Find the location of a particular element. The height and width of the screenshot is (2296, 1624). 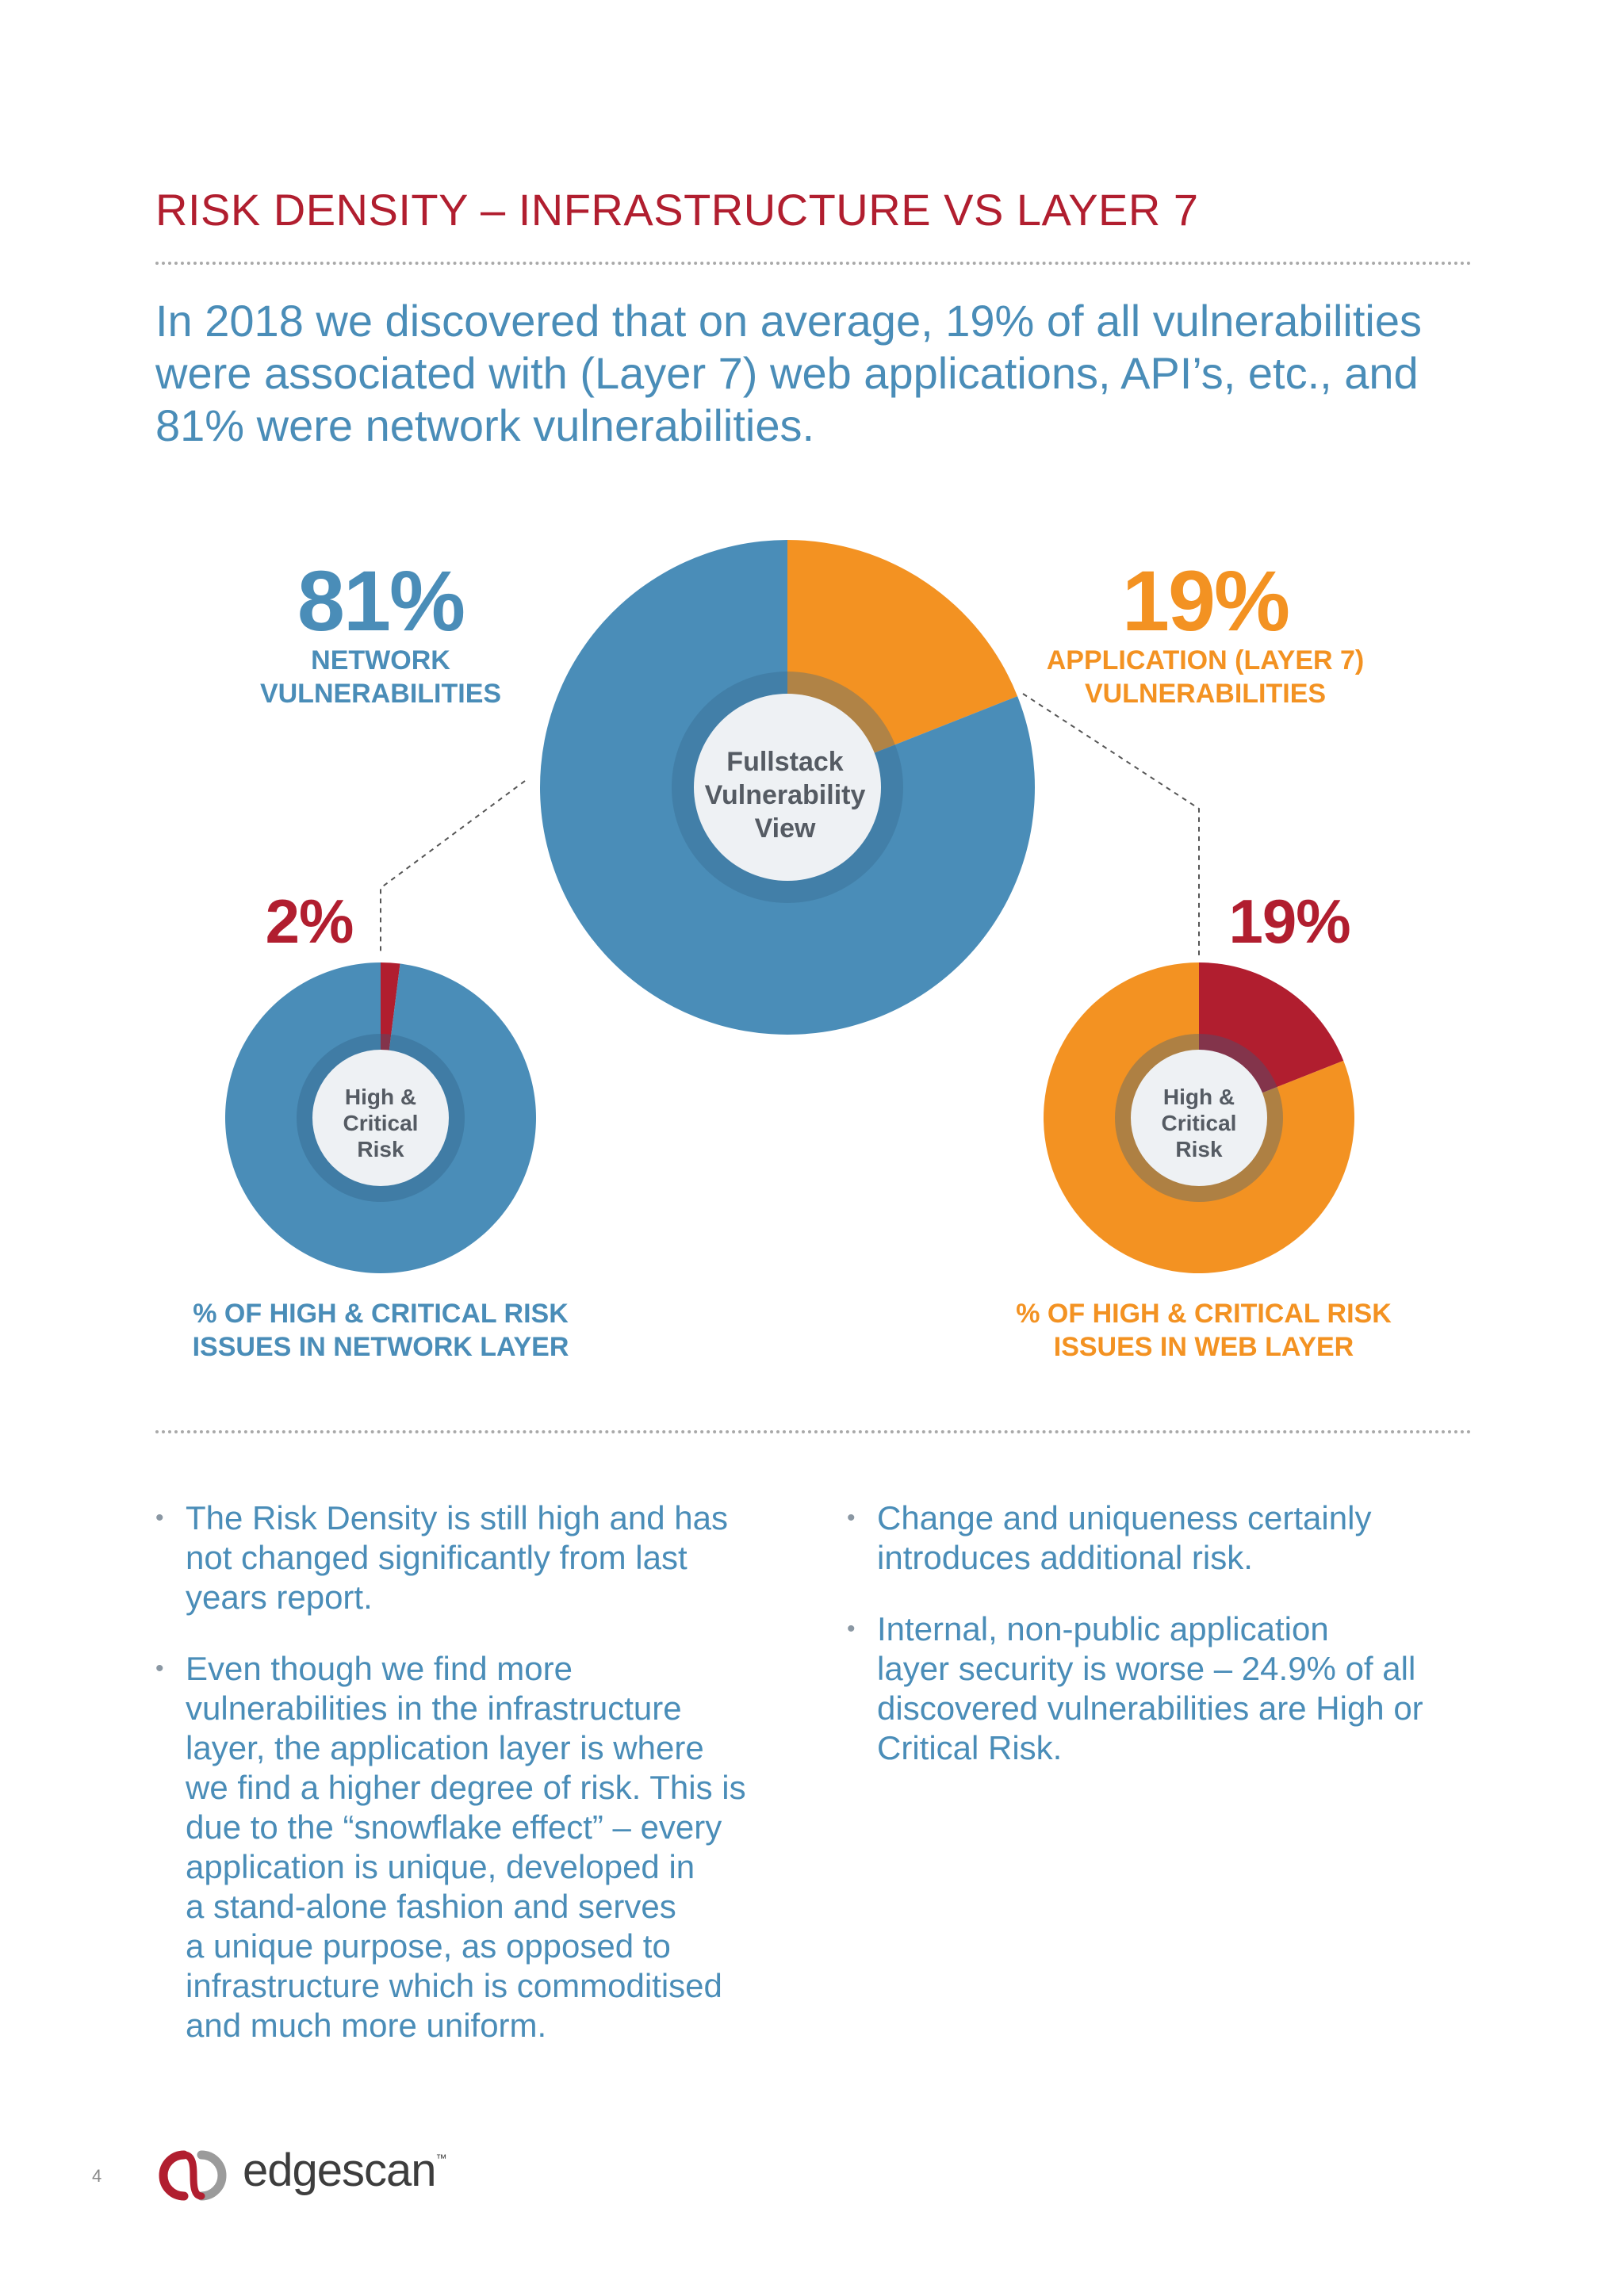

application-percent: 19% is located at coordinates (1205, 601).